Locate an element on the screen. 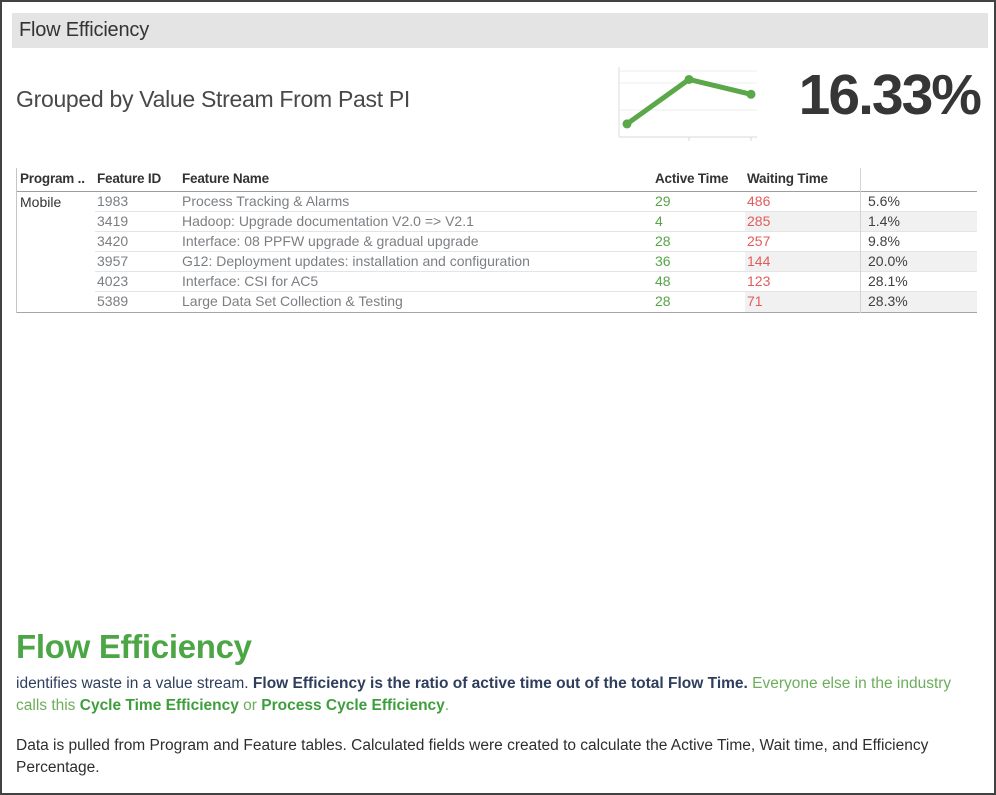 This screenshot has height=795, width=996. sparkline-gridlines is located at coordinates (687, 104).